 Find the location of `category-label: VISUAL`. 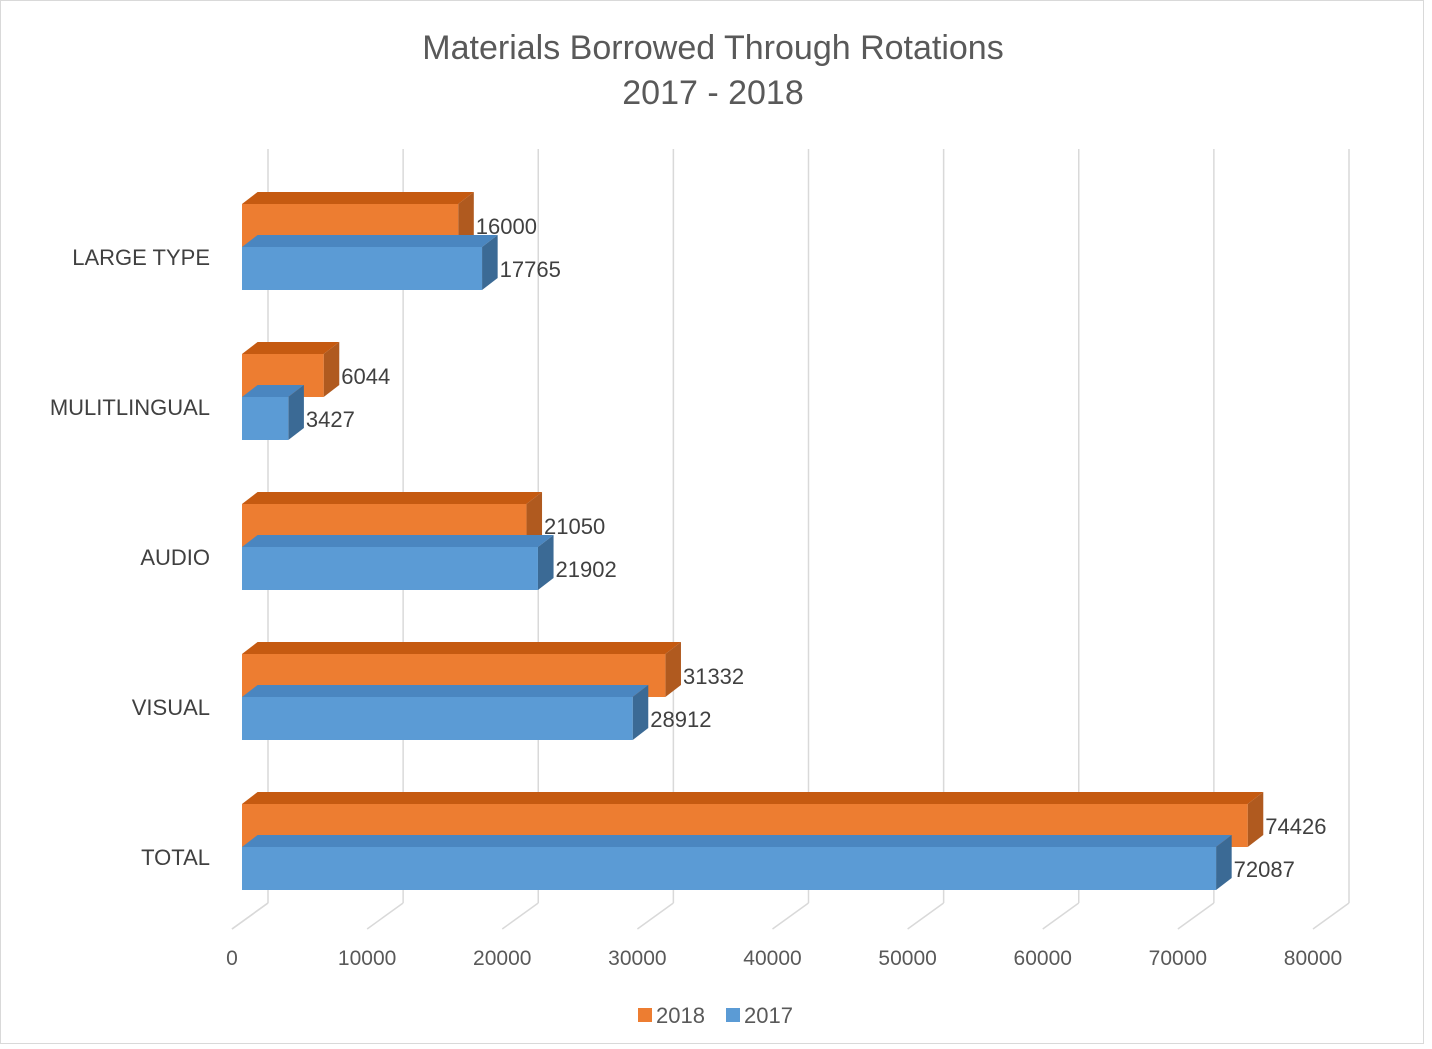

category-label: VISUAL is located at coordinates (171, 707).